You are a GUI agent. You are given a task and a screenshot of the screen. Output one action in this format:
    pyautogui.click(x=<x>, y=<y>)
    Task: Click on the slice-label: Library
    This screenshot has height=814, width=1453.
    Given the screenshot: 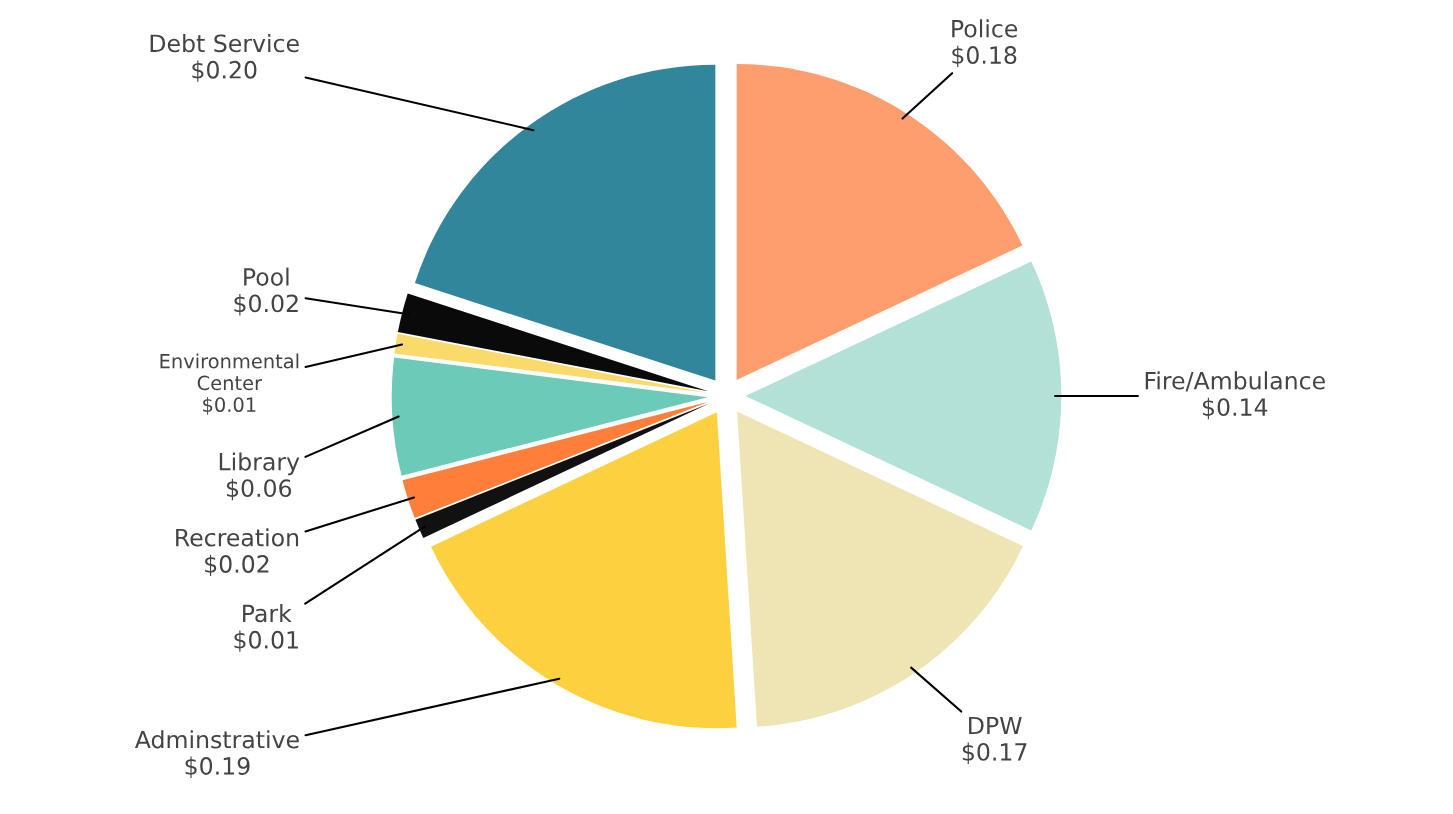 What is the action you would take?
    pyautogui.click(x=259, y=464)
    